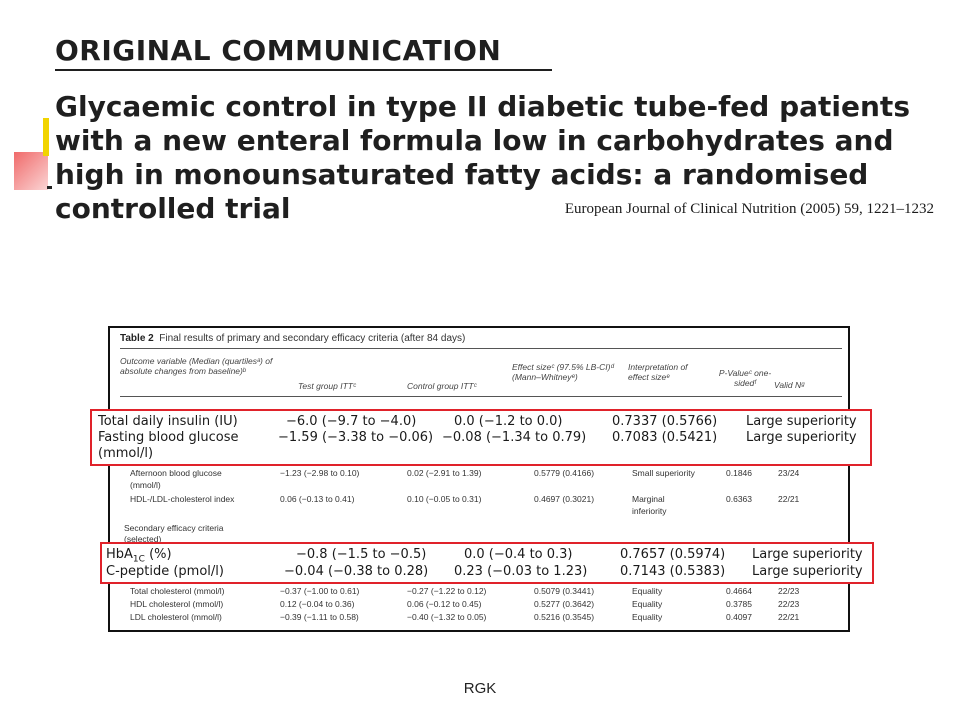 This screenshot has height=720, width=960. What do you see at coordinates (351, 421) in the screenshot?
I see `row-test-value: −6.0 (−9.7 to −4.0)` at bounding box center [351, 421].